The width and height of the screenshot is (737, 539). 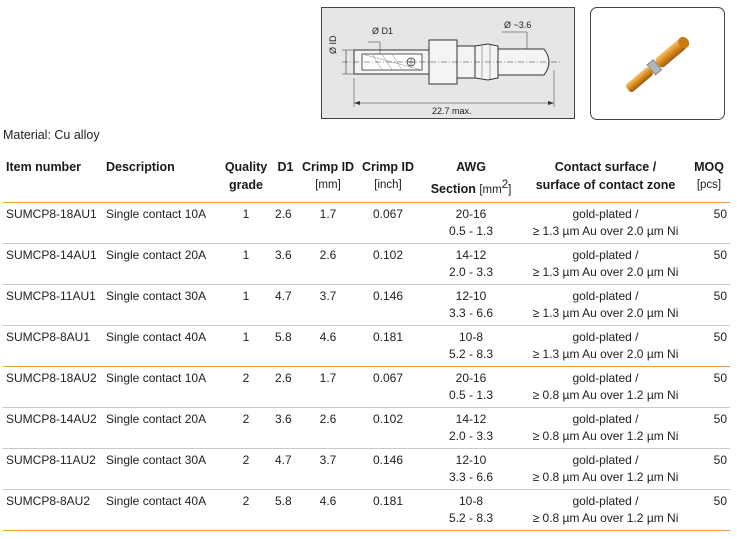 I want to click on length-label: 22.7 max., so click(x=452, y=111).